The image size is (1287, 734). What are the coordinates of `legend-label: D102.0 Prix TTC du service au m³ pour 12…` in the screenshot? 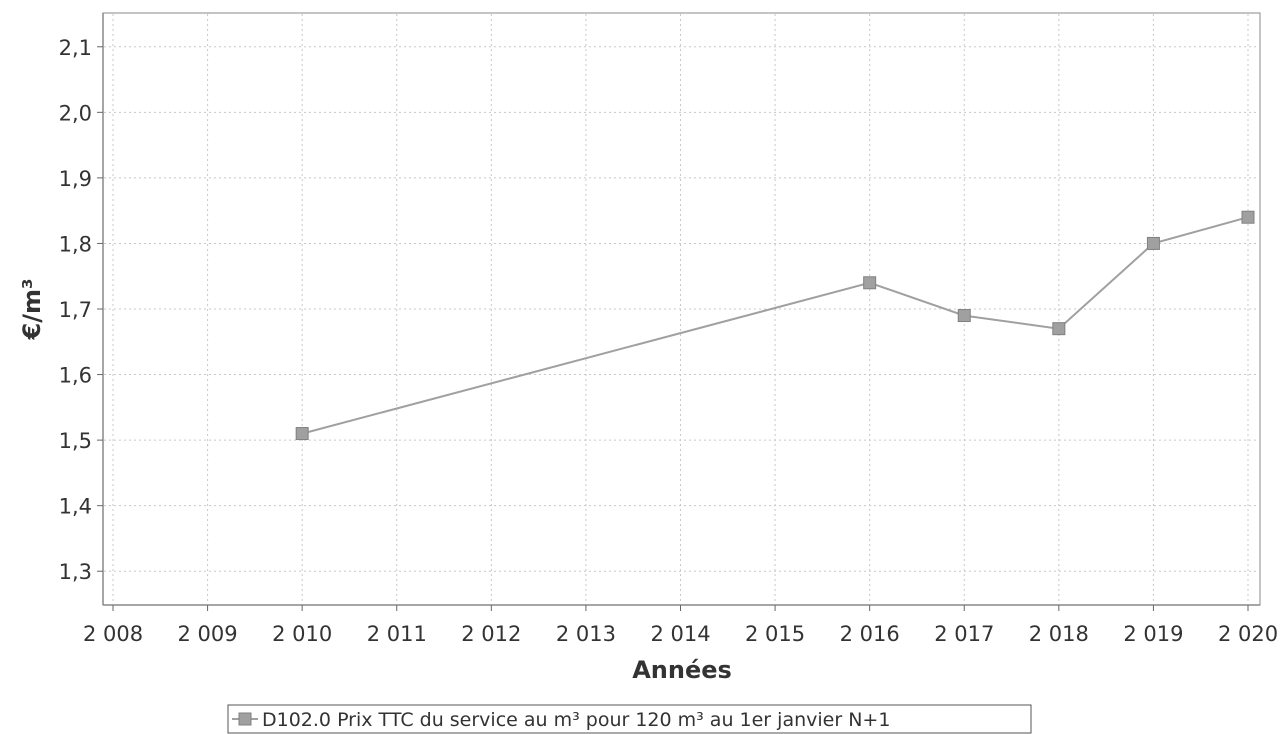 It's located at (576, 720).